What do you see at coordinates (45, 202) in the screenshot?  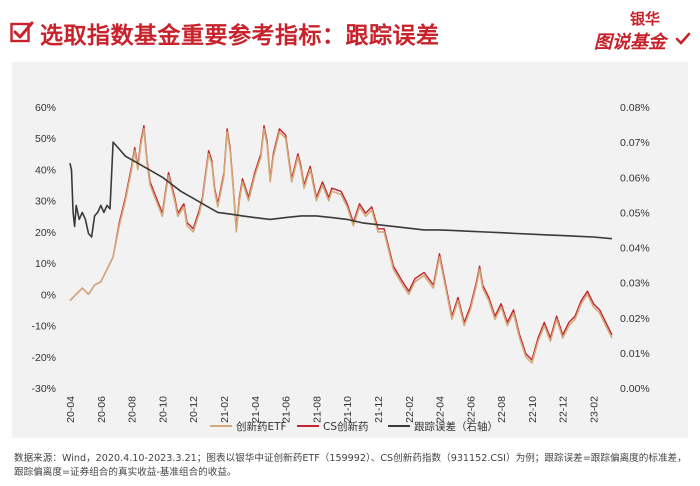 I see `y-left-tick-label: 30%` at bounding box center [45, 202].